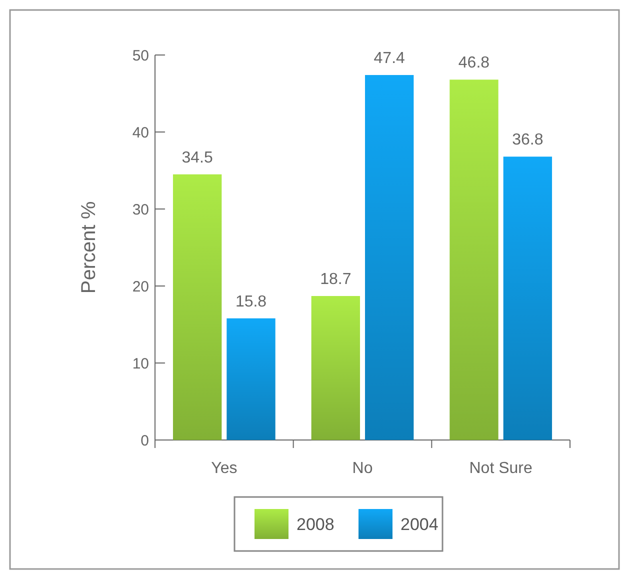 Image resolution: width=621 pixels, height=571 pixels. What do you see at coordinates (140, 55) in the screenshot?
I see `y-tick-label: 50` at bounding box center [140, 55].